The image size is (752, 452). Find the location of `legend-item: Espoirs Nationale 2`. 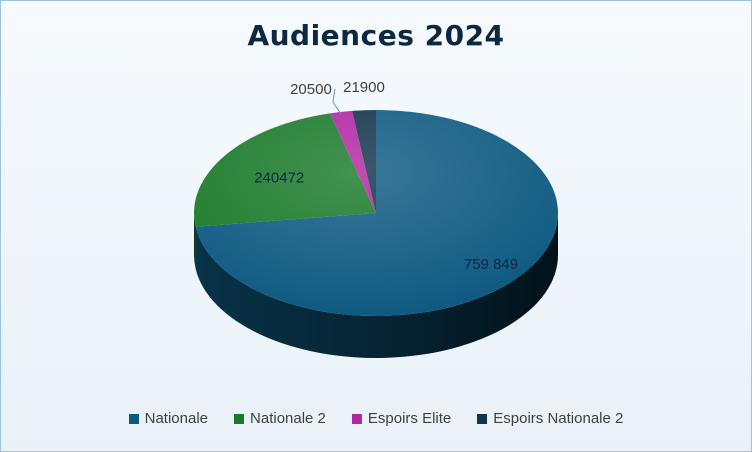

legend-item: Espoirs Nationale 2 is located at coordinates (550, 418).